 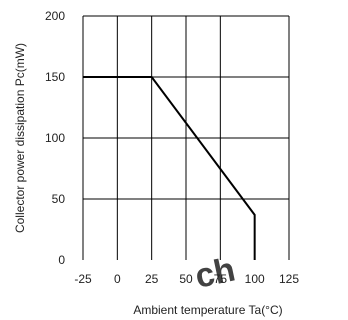 I want to click on x-tick-label: 50, so click(x=186, y=279).